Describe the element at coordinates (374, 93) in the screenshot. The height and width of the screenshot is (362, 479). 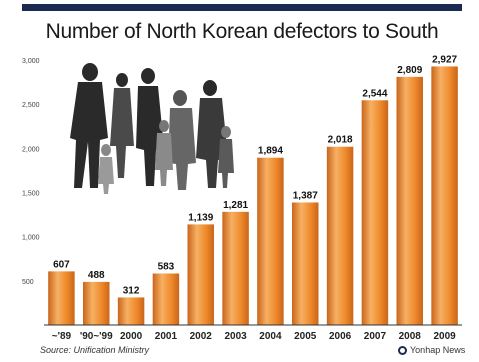
I see `bar-value-label: 2,544` at that location.